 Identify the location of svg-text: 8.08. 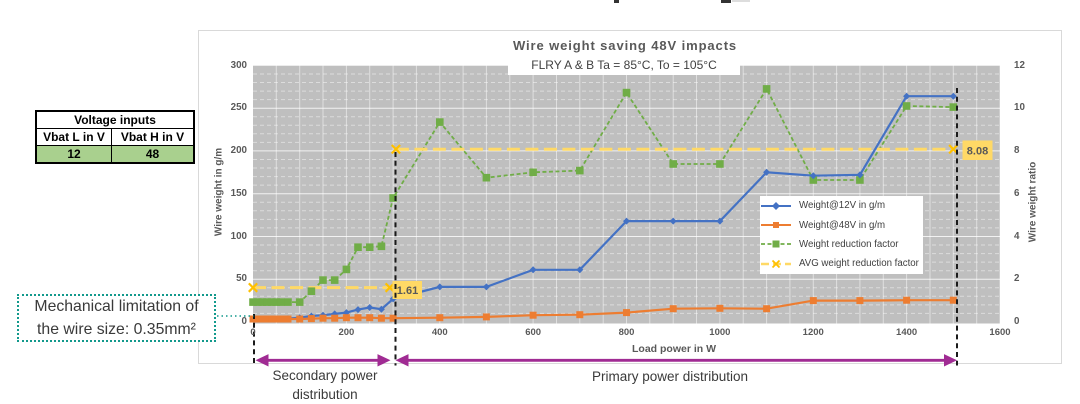
(977, 152).